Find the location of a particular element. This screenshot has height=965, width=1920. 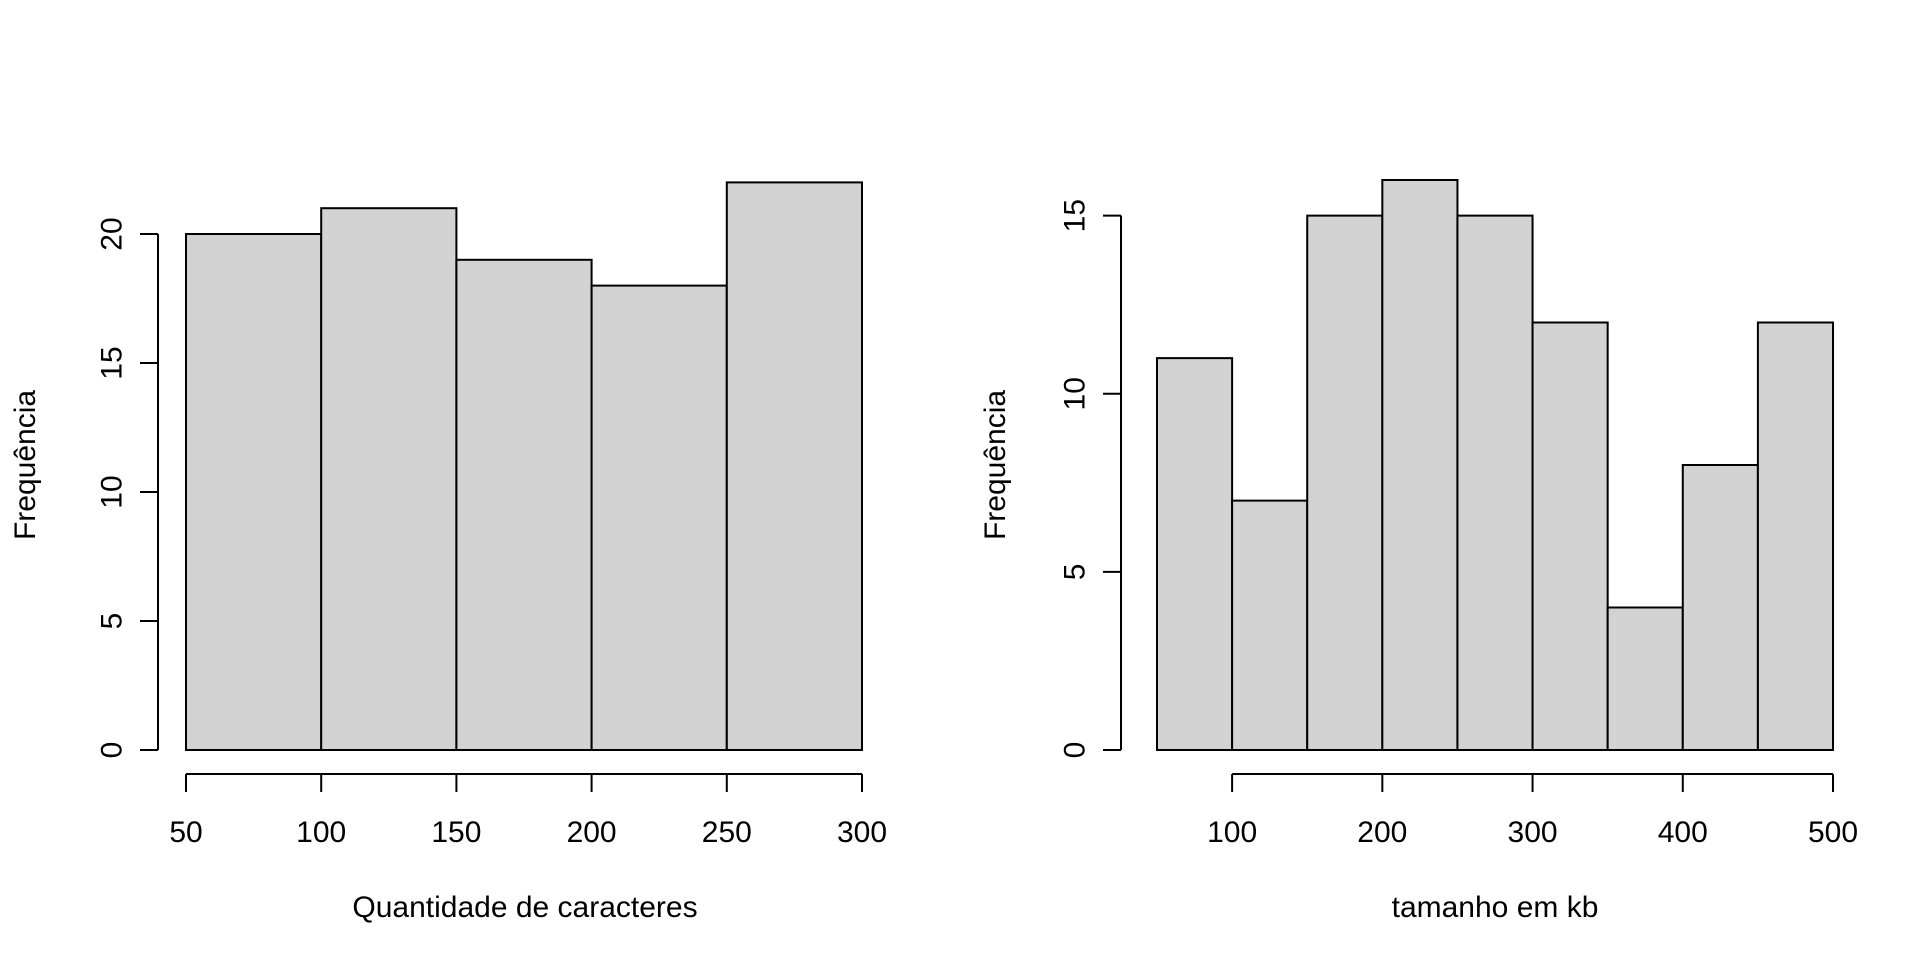

x-axis-title: tamanho em kb is located at coordinates (1495, 907).